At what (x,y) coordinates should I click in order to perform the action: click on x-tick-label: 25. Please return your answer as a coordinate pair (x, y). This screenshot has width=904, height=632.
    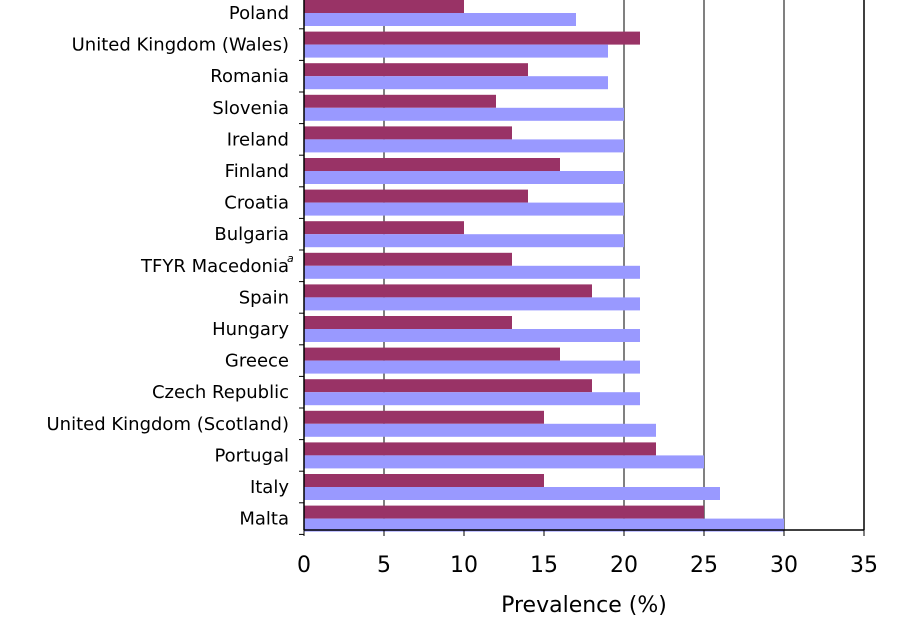
    Looking at the image, I should click on (704, 565).